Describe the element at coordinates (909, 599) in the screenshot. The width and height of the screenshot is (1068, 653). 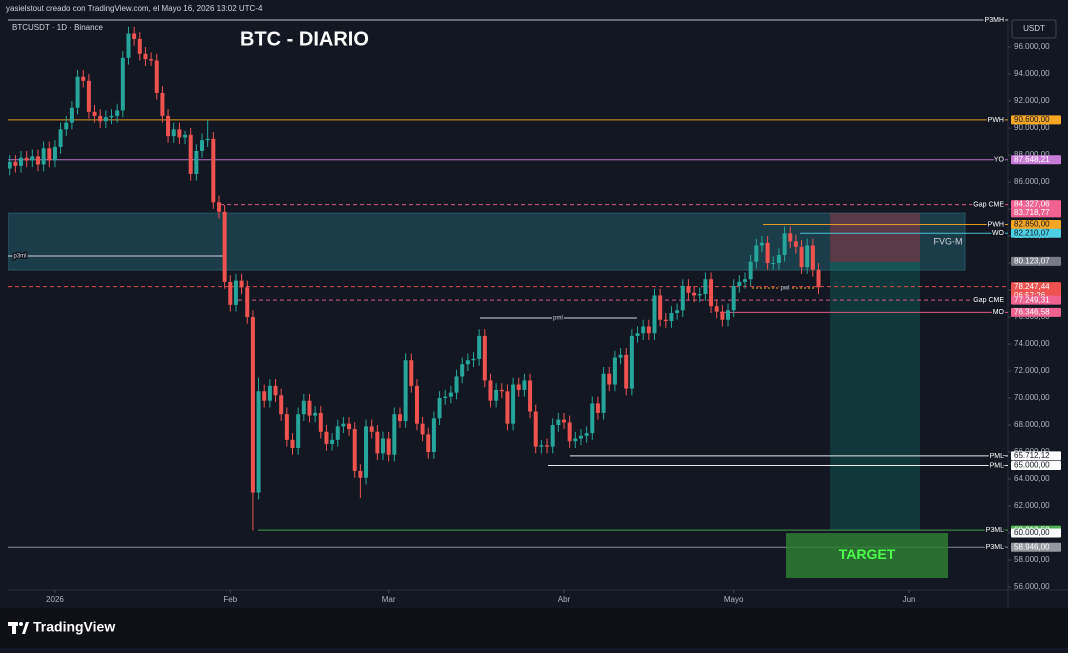
I see `x-tick-label: Jun` at that location.